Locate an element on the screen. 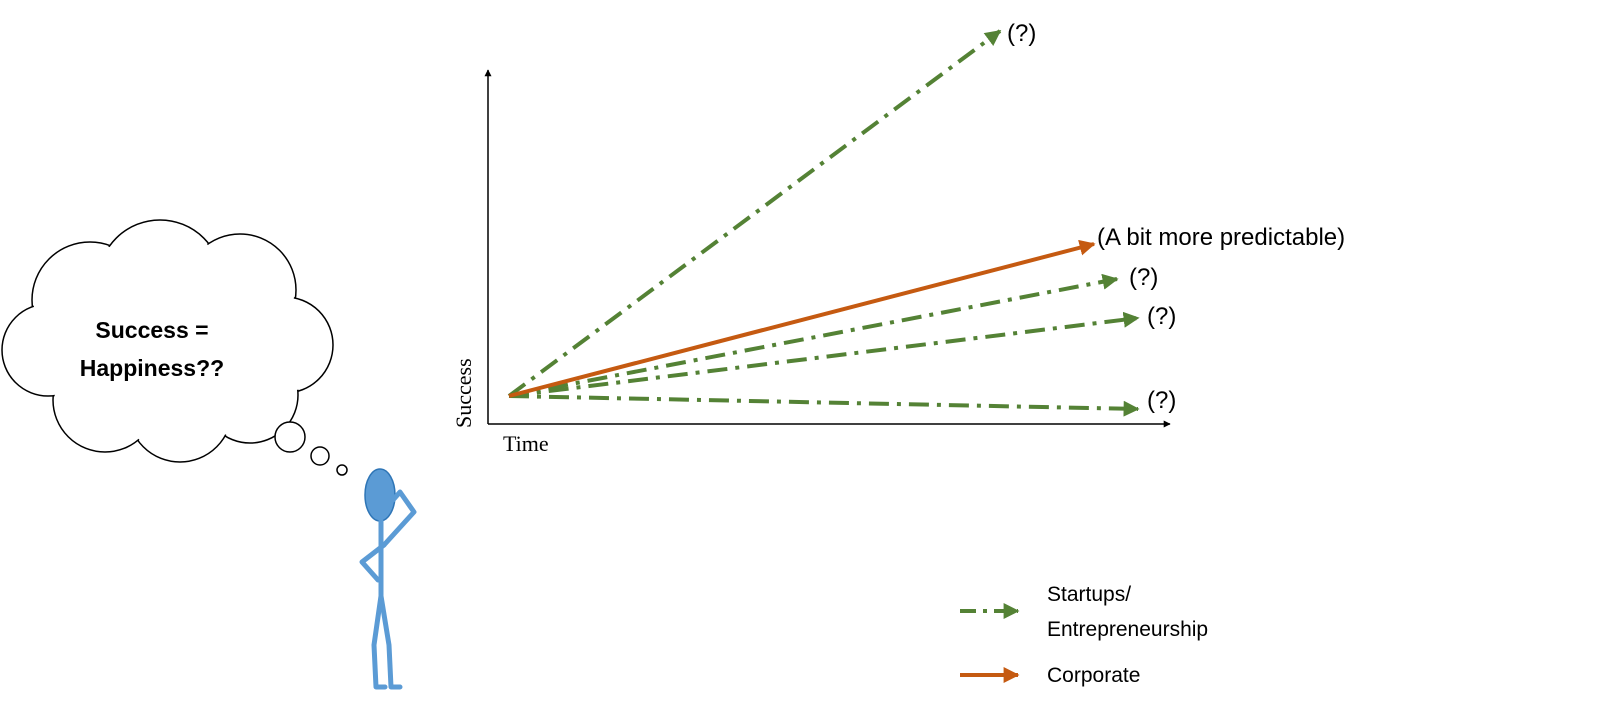  stick-figure-left-leg is located at coordinates (379, 641).